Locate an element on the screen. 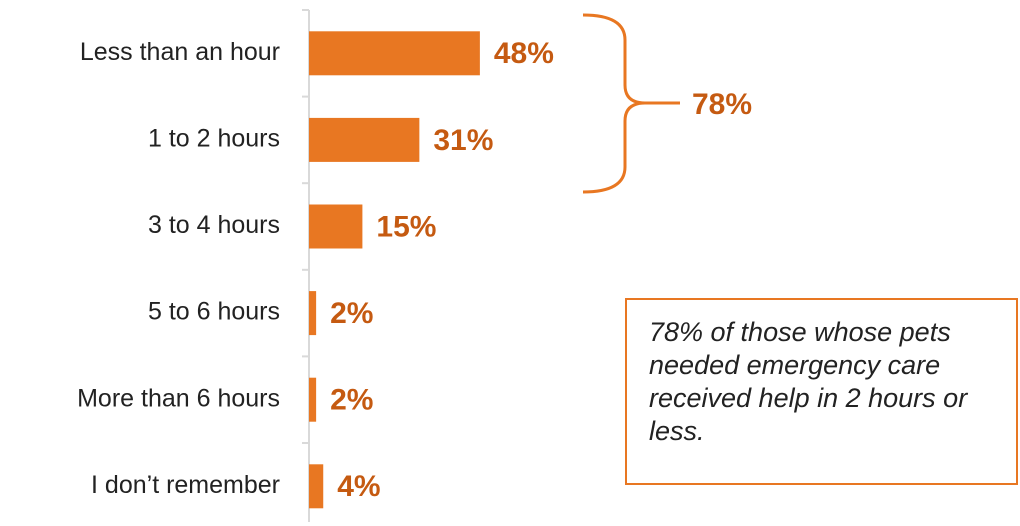  category-label: 3 to 4 hours is located at coordinates (214, 225).